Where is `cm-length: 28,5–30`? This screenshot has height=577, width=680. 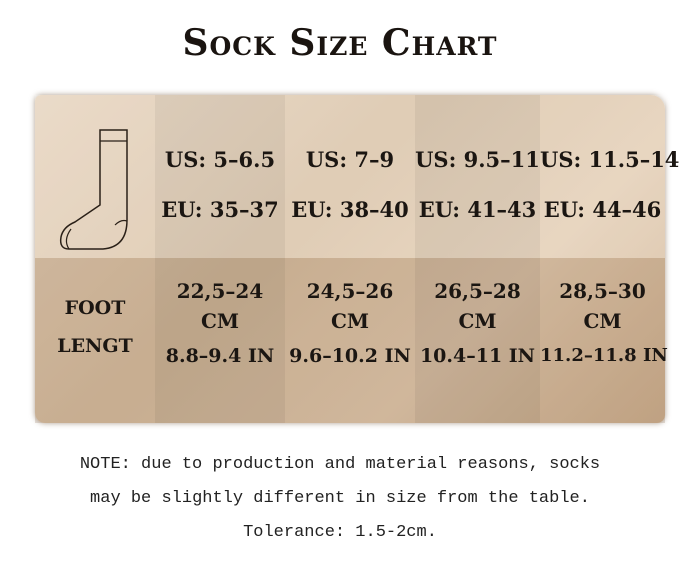
cm-length: 28,5–30 is located at coordinates (602, 291).